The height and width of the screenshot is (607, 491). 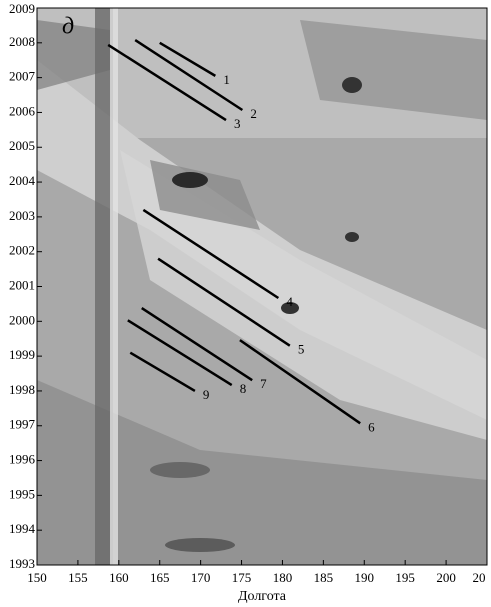 What do you see at coordinates (22, 493) in the screenshot?
I see `y-tick-label: 1995` at bounding box center [22, 493].